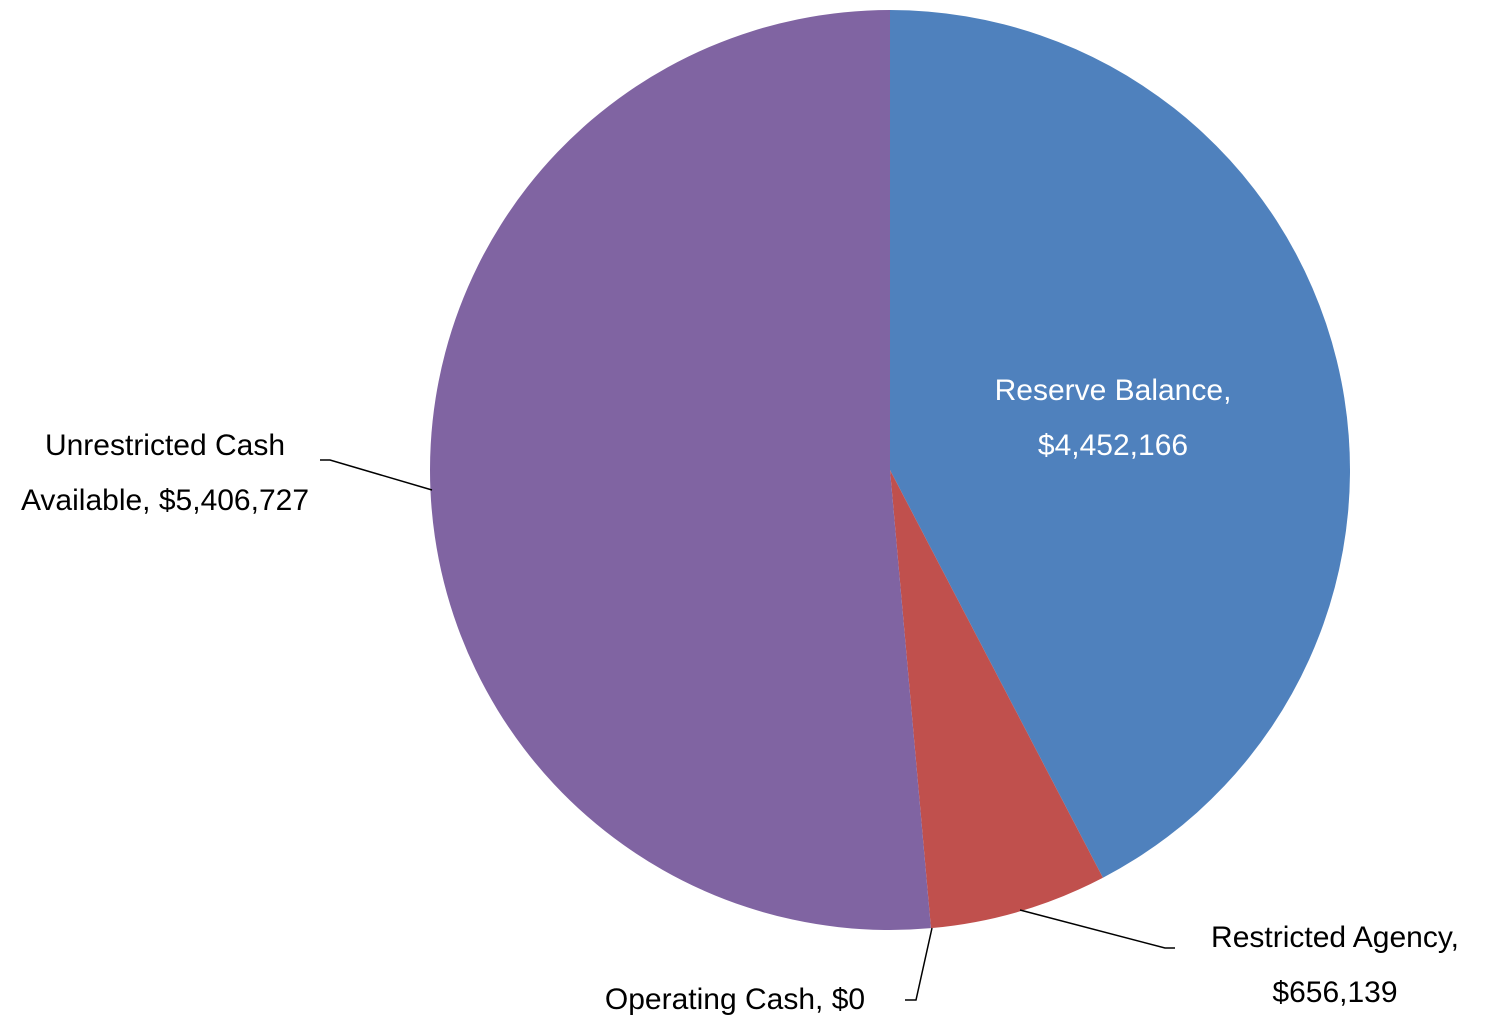 The width and height of the screenshot is (1500, 1020). What do you see at coordinates (1113, 418) in the screenshot?
I see `data-label: Reserve Balance, $4,452,166` at bounding box center [1113, 418].